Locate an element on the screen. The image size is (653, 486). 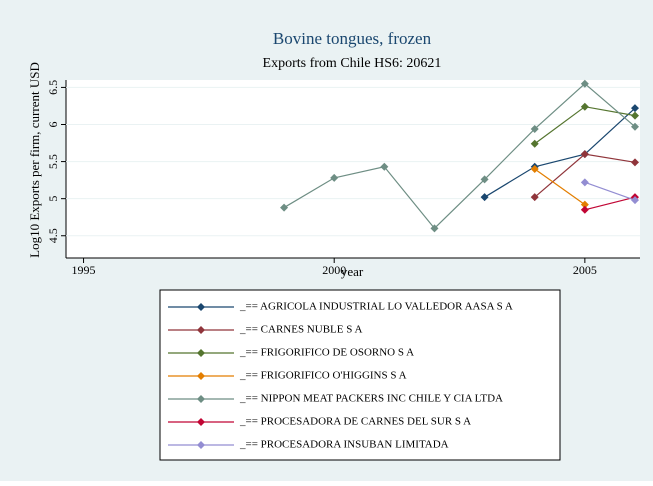
x-axis-label: year is located at coordinates (352, 271).